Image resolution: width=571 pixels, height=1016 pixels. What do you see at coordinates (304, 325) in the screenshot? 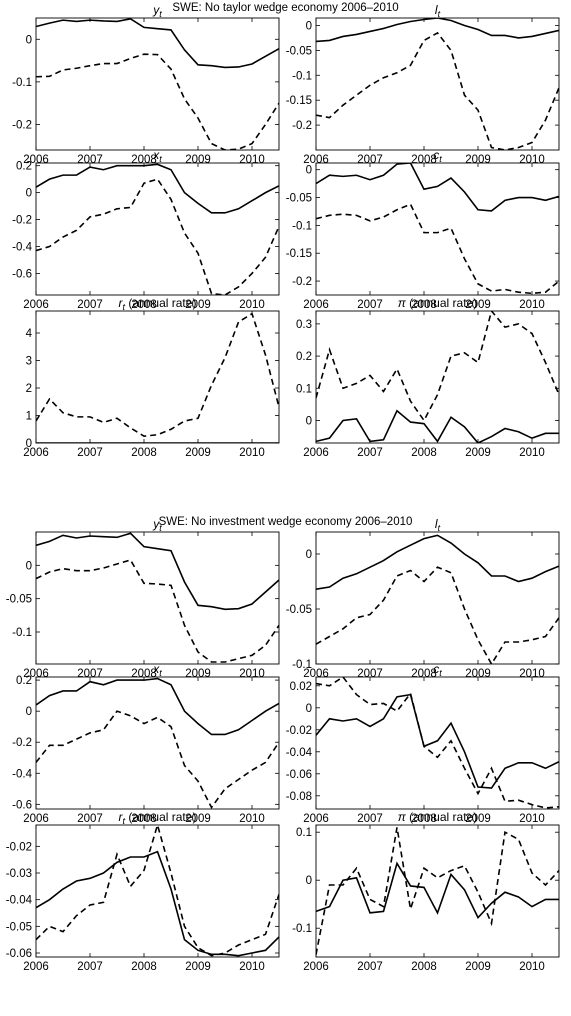
I see `y-tick-label: 0.3` at bounding box center [304, 325].